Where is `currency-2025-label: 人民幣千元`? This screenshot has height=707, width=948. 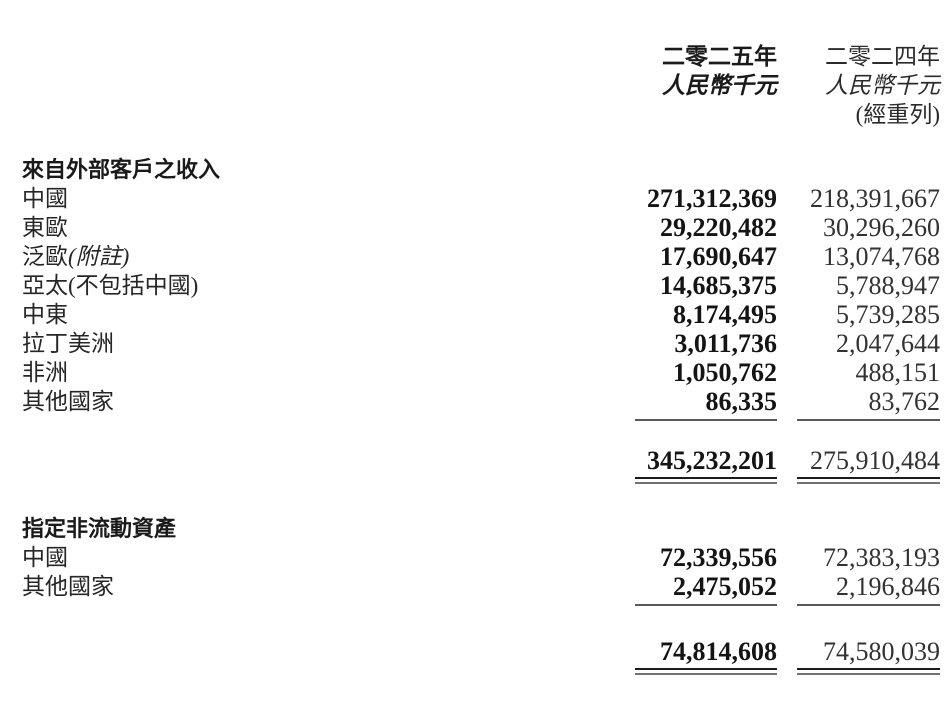 currency-2025-label: 人民幣千元 is located at coordinates (719, 85).